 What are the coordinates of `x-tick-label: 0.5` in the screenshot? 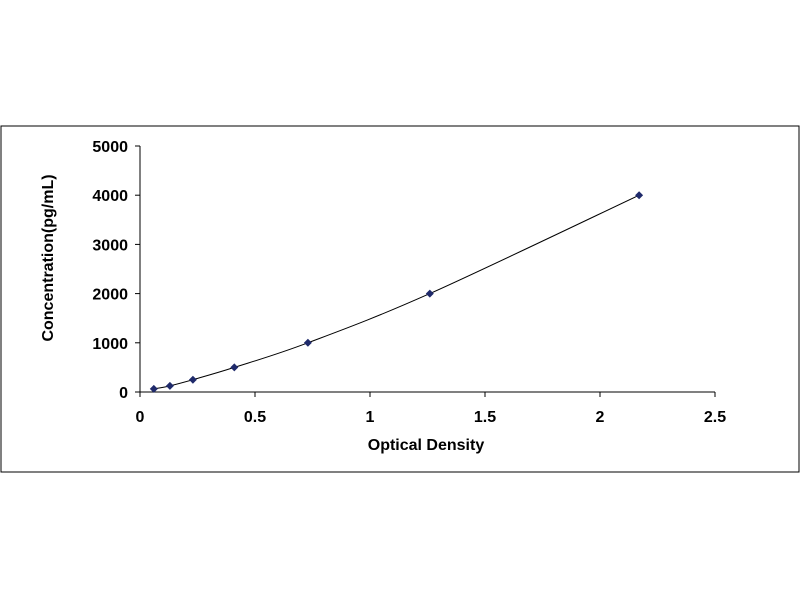 It's located at (255, 417).